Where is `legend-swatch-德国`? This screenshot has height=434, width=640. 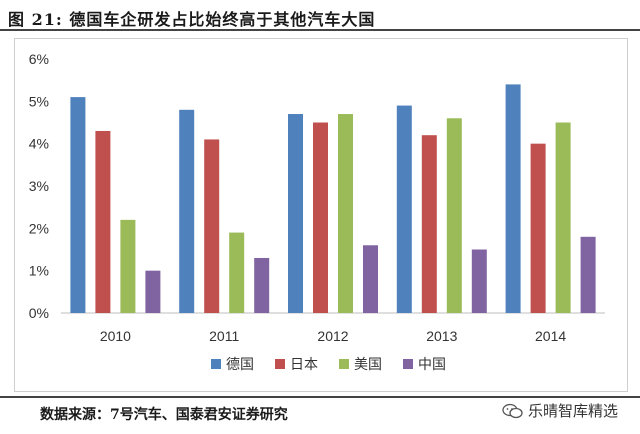
legend-swatch-德国 is located at coordinates (216, 364).